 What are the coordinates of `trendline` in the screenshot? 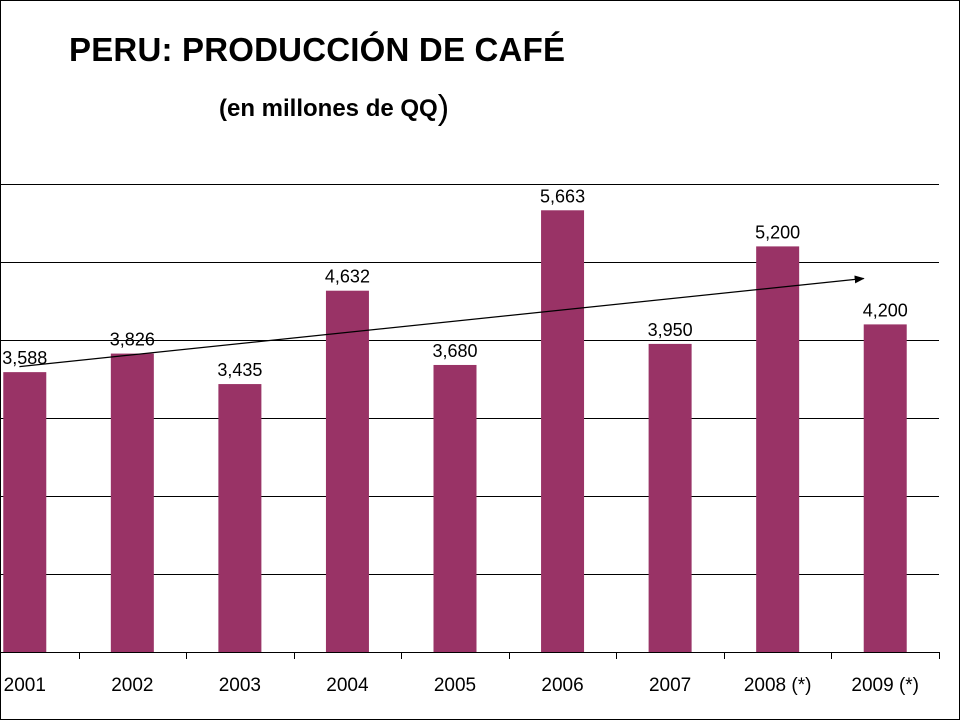 It's located at (442, 321).